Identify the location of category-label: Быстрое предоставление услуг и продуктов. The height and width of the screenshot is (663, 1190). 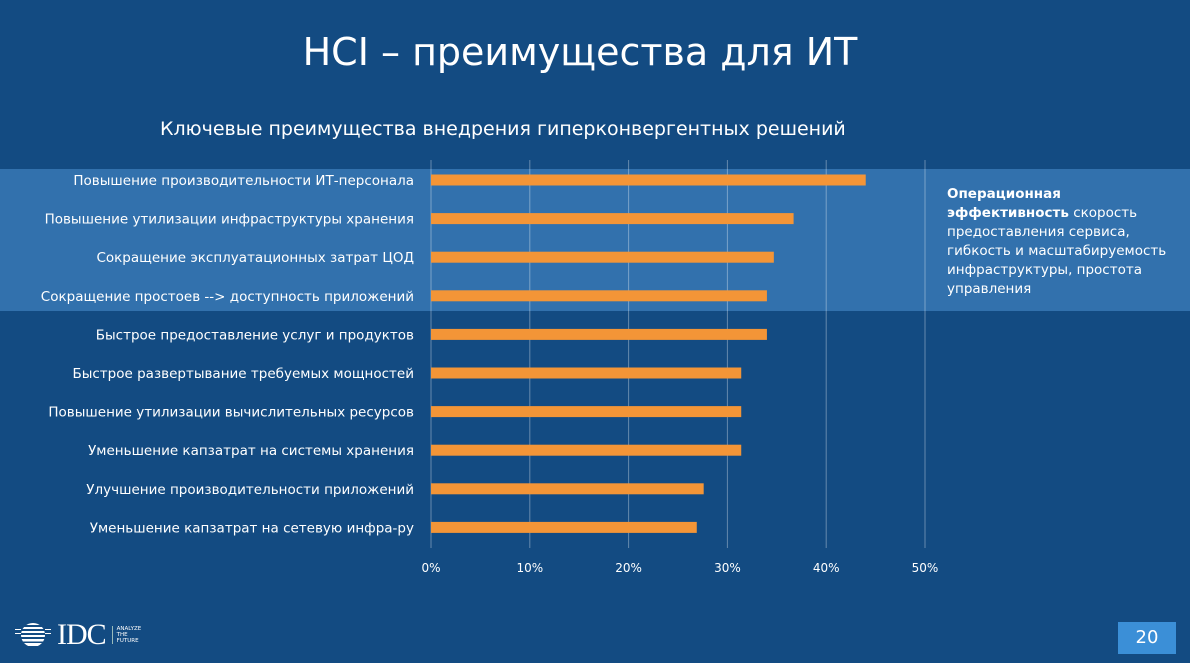
(255, 335).